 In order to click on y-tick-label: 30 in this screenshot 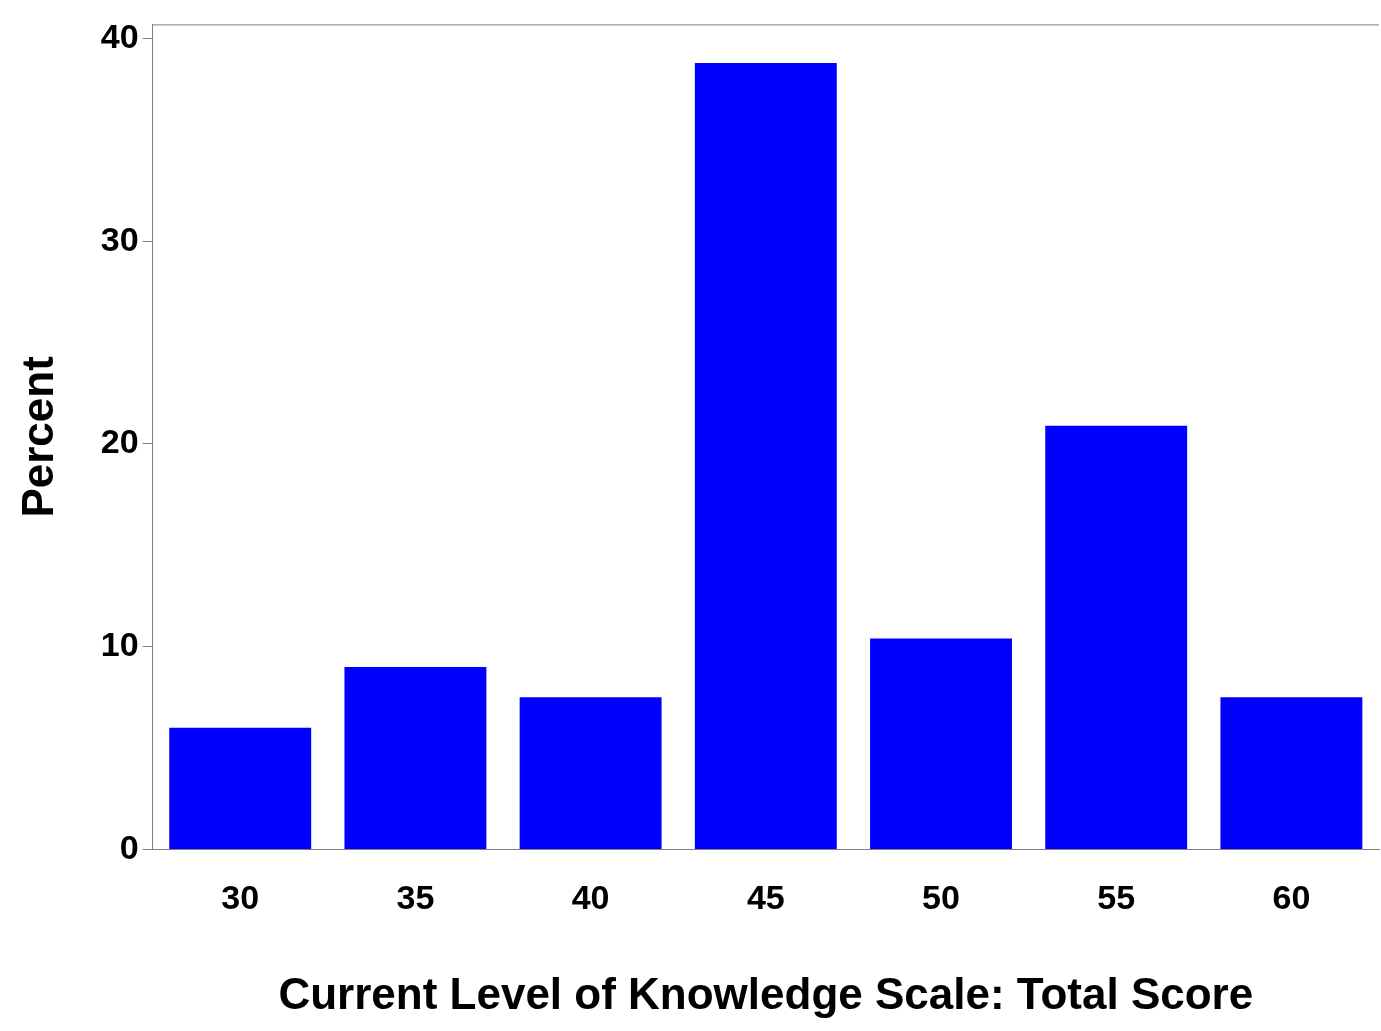, I will do `click(119, 238)`.